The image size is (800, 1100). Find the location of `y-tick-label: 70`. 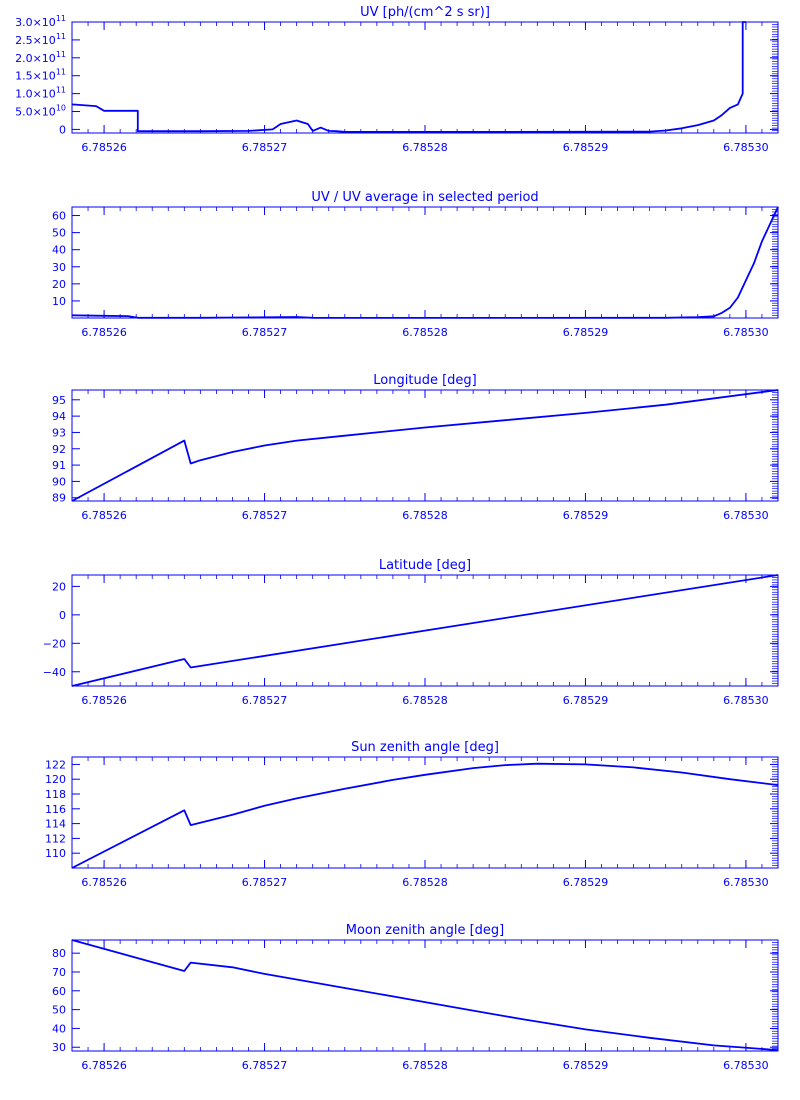

y-tick-label: 70 is located at coordinates (59, 972).